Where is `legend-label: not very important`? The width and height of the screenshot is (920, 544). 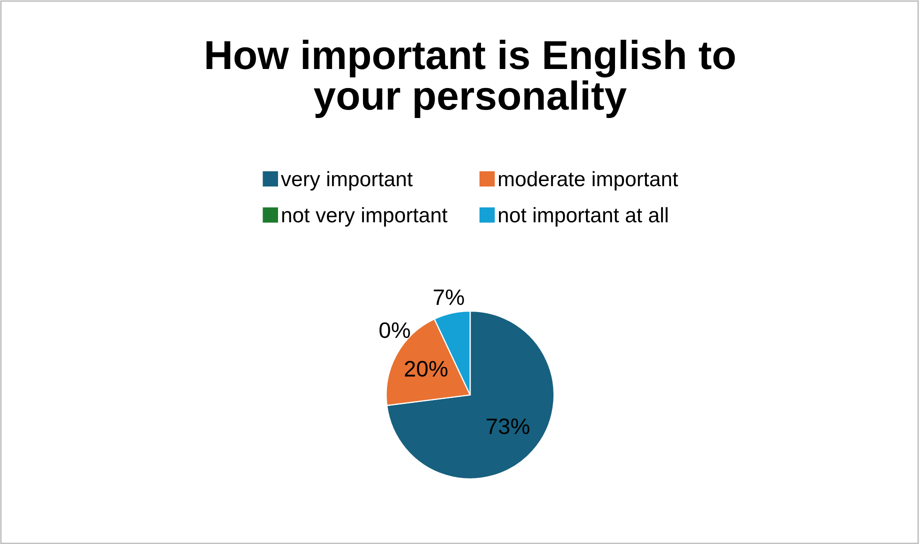
legend-label: not very important is located at coordinates (365, 217).